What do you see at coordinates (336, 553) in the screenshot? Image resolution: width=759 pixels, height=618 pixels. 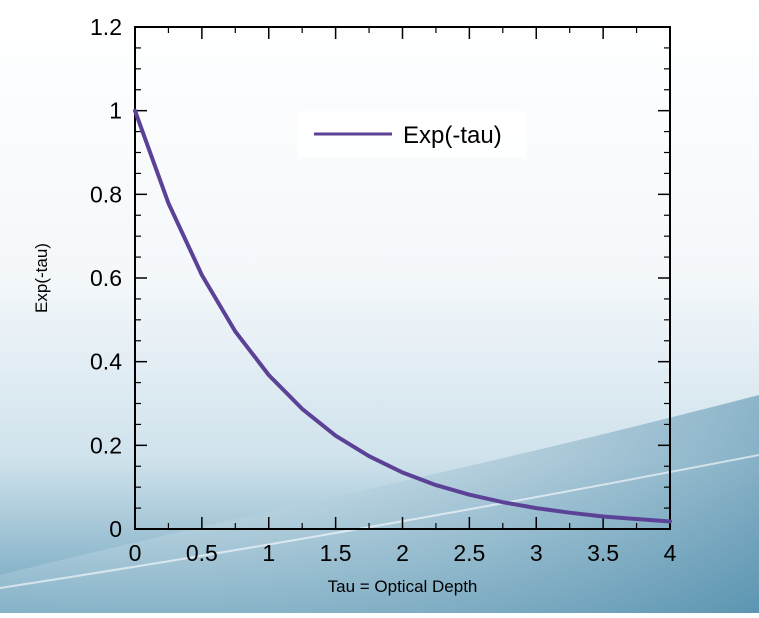 I see `x-tick-label: 1.5` at bounding box center [336, 553].